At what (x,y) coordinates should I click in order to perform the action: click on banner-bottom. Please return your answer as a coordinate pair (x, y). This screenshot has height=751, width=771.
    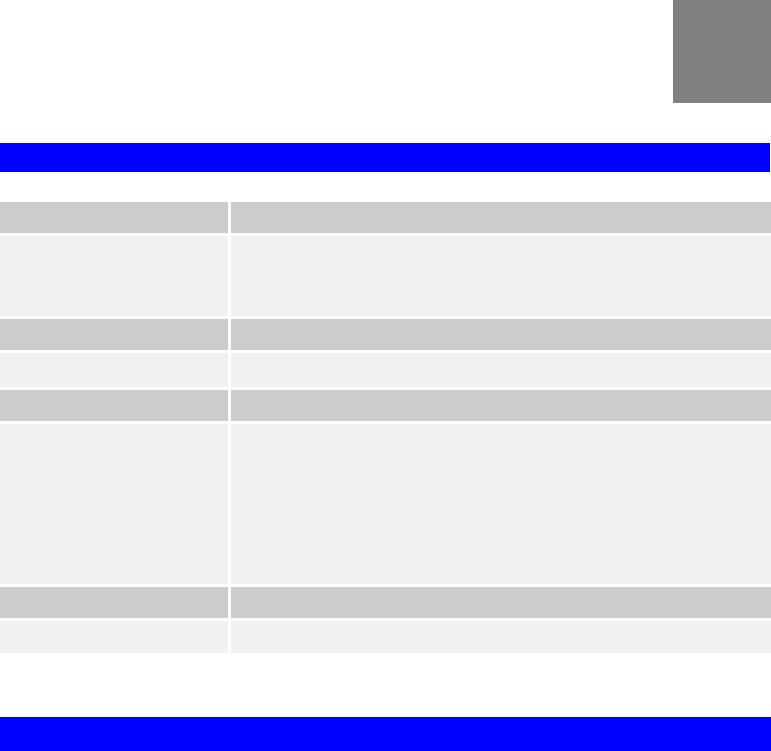
    Looking at the image, I should click on (385, 734).